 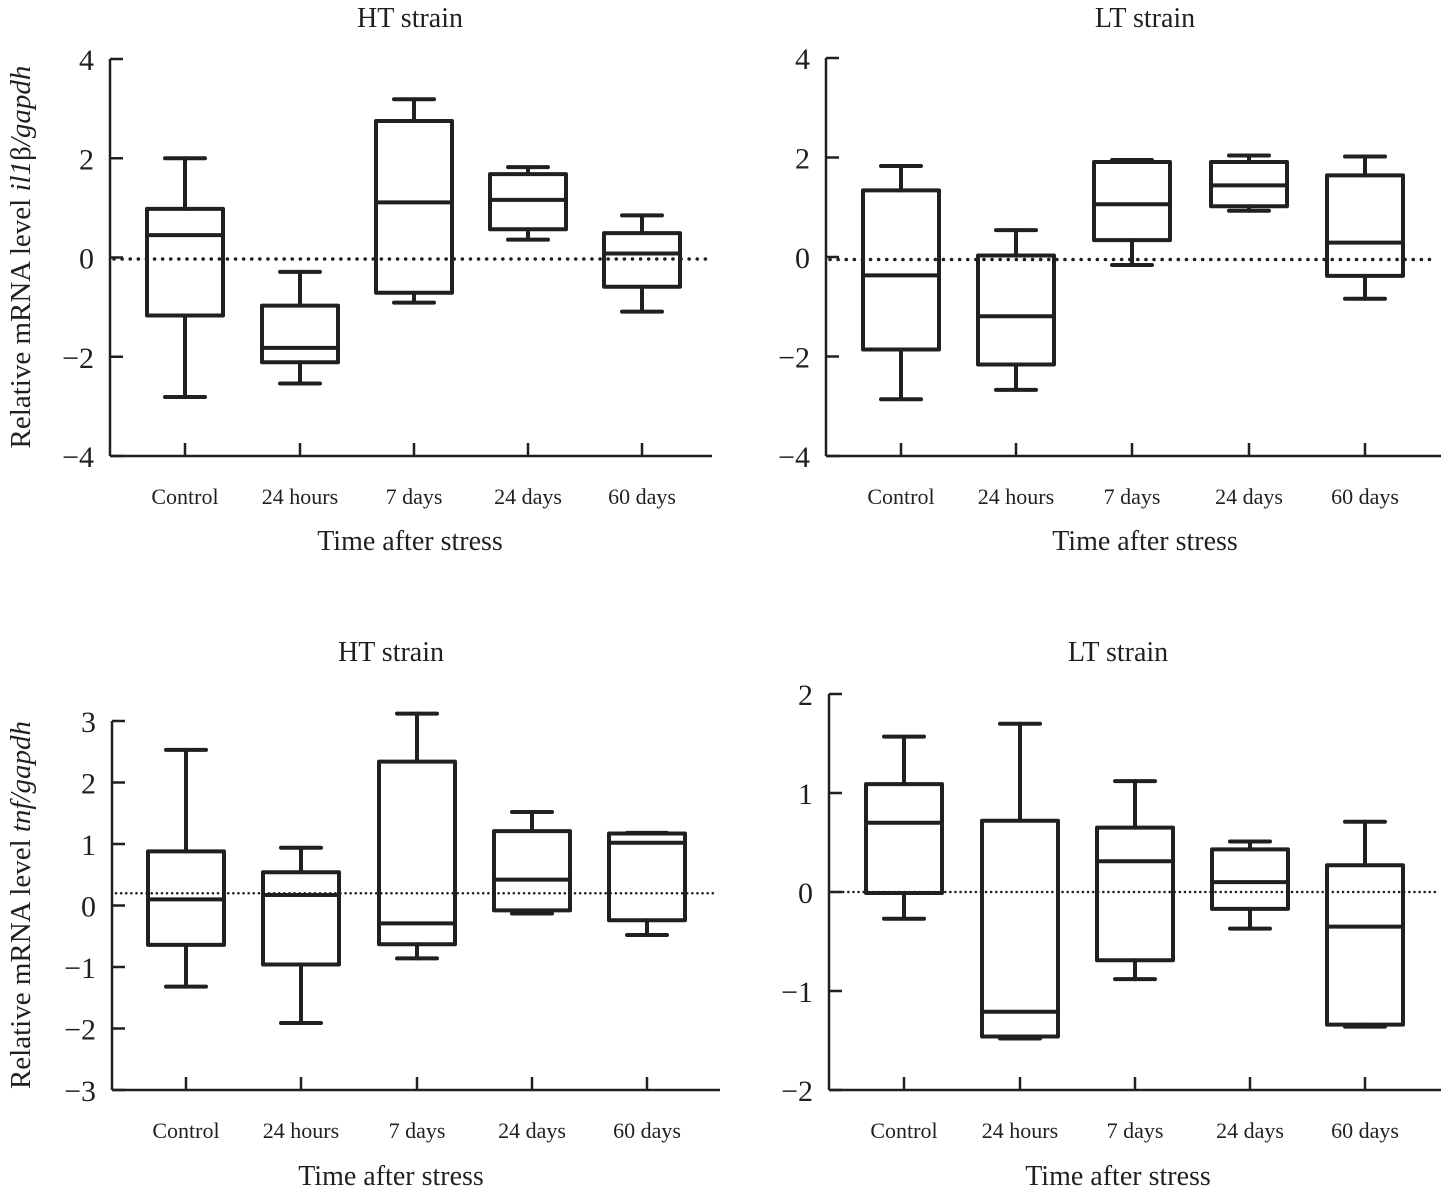 I want to click on y-tick-label: 3, so click(x=88, y=722).